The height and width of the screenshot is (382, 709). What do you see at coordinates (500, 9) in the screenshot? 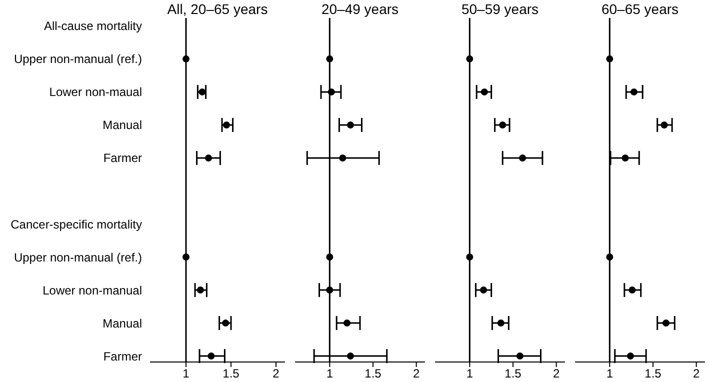
I see `chart-title: 50–59 years` at bounding box center [500, 9].